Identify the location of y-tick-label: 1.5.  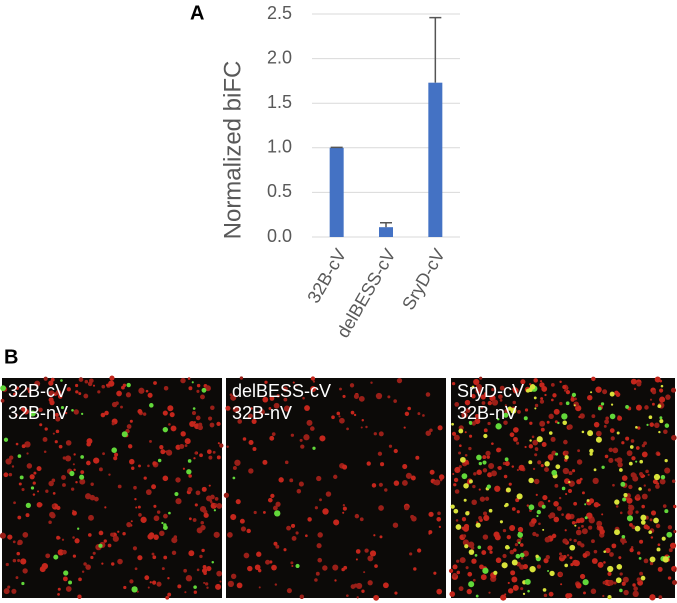
(279, 102).